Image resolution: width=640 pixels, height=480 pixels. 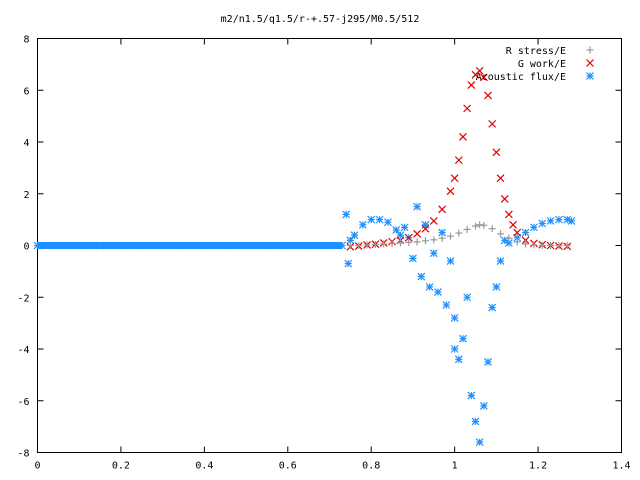 I want to click on legend-label: R stress/E, so click(x=536, y=51).